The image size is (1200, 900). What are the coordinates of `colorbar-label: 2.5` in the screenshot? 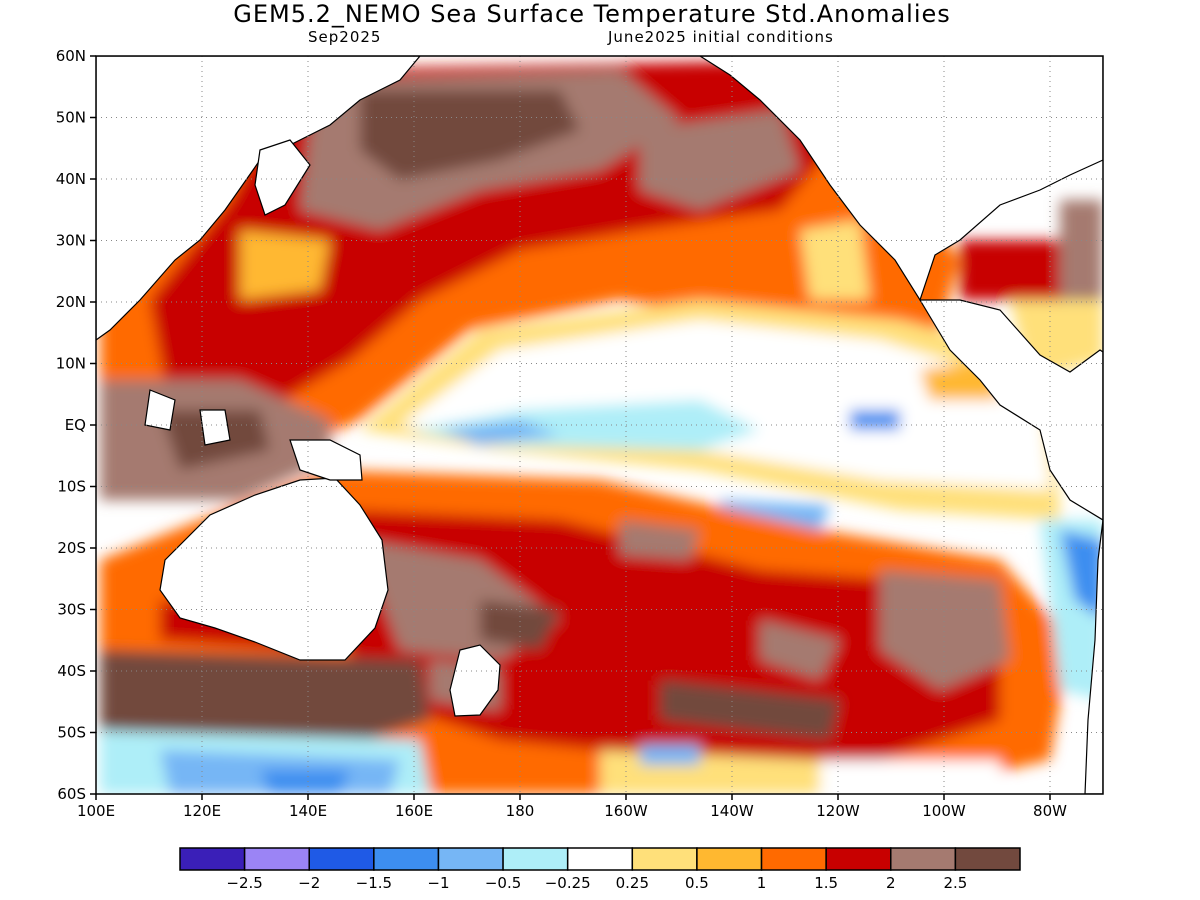 It's located at (955, 883).